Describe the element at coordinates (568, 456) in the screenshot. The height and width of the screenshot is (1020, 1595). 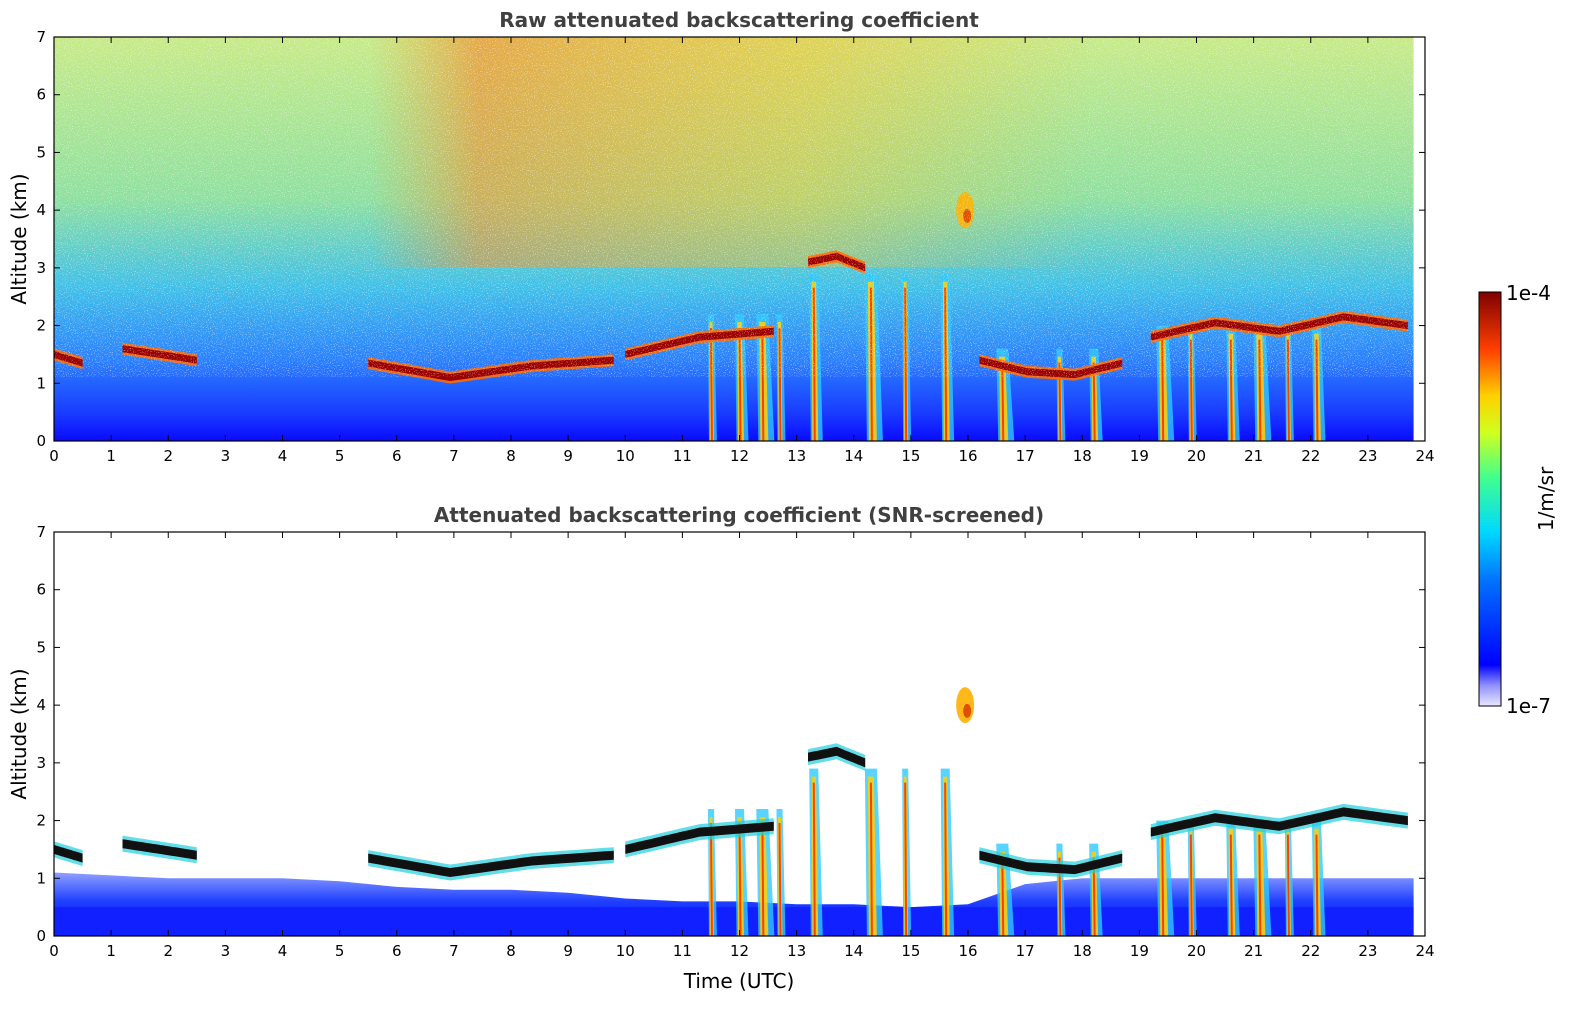
I see `x-tick-label: 9` at that location.